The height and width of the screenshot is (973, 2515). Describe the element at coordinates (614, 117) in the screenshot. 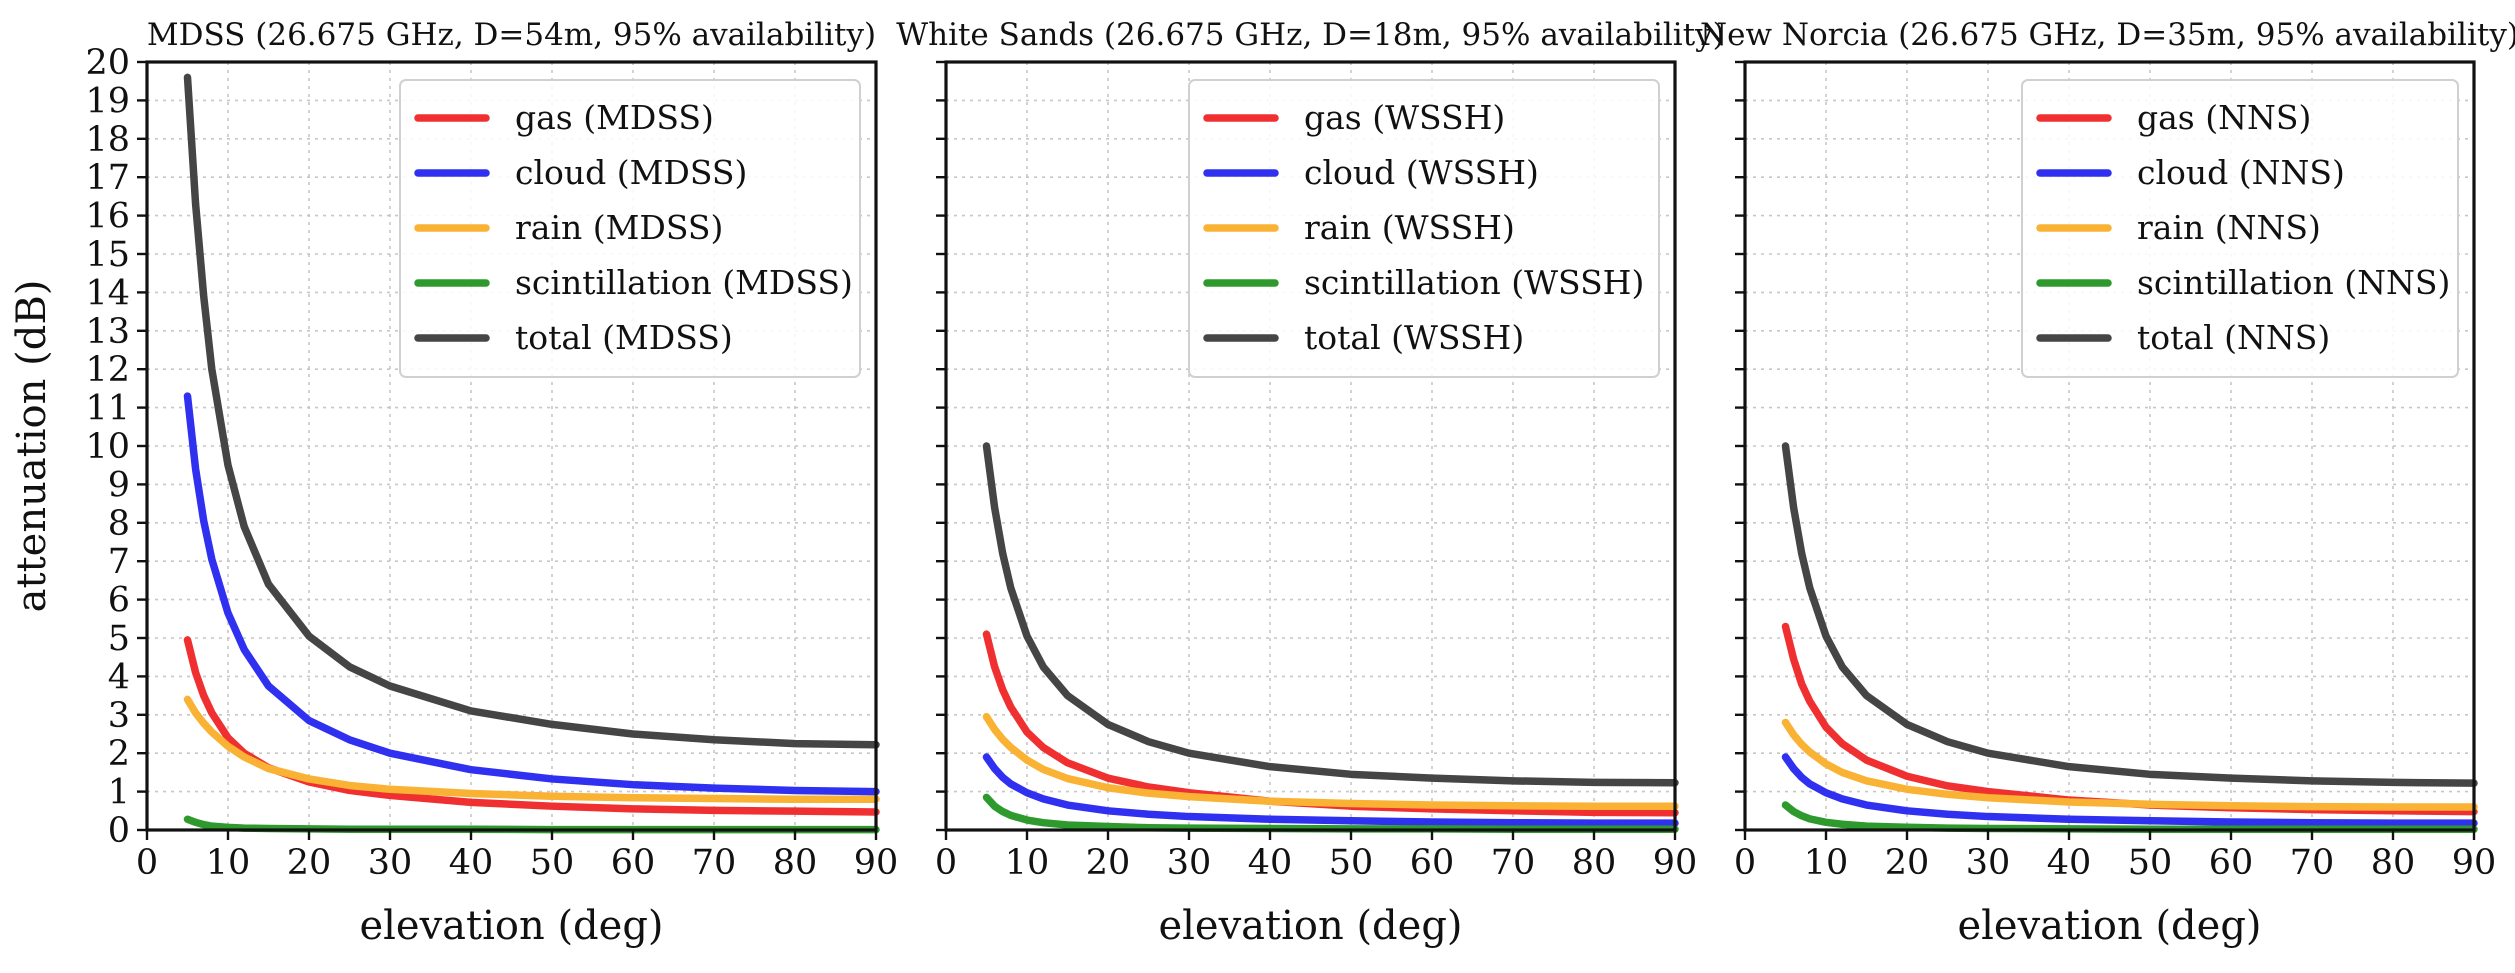

I see `legend-label: gas (MDSS)` at that location.